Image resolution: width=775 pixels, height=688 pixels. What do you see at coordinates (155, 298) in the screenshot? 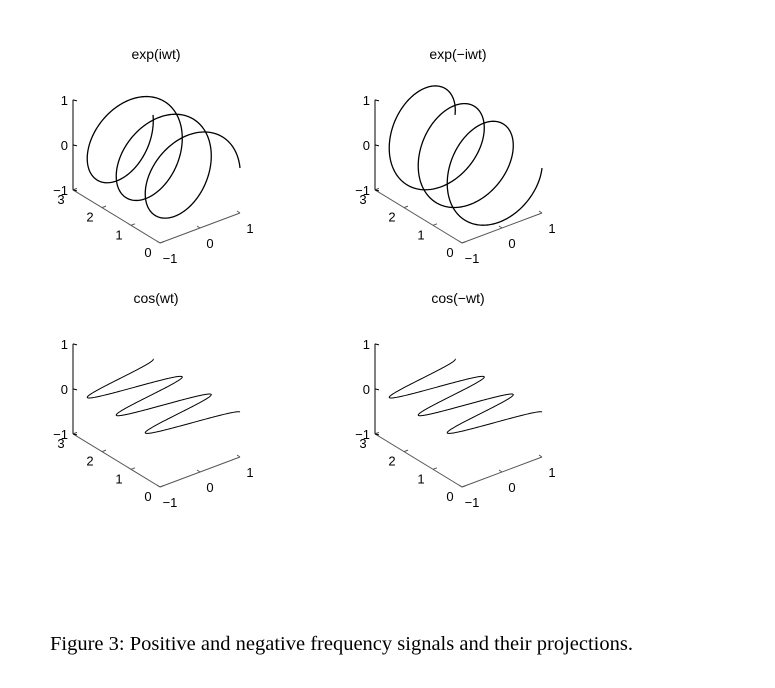
I see `plot-title: cos(wt)` at bounding box center [155, 298].